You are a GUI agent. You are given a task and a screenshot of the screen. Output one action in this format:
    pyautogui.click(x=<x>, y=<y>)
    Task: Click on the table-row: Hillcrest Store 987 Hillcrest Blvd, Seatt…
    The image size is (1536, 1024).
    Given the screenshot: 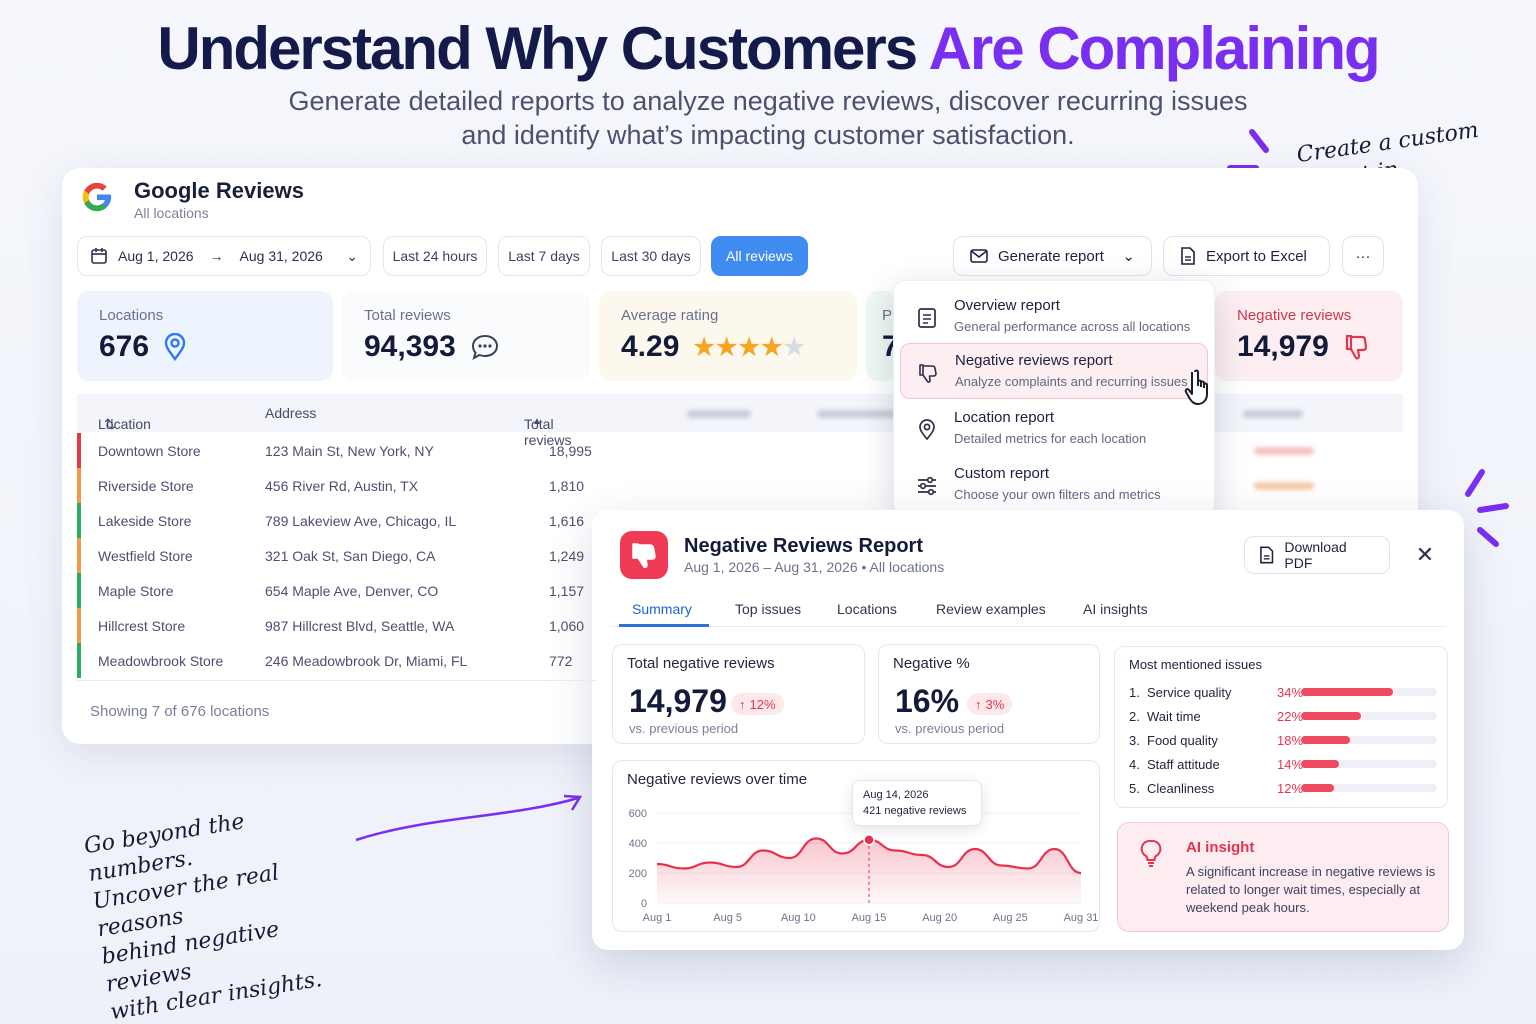 What is the action you would take?
    pyautogui.click(x=337, y=625)
    